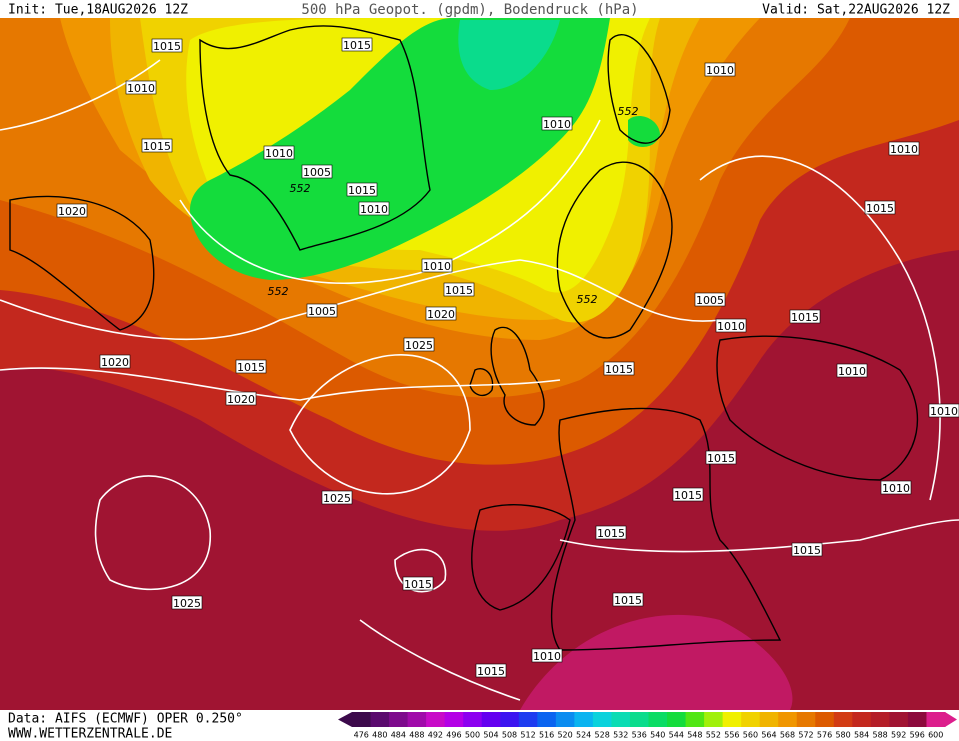 This screenshot has height=741, width=959. Describe the element at coordinates (856, 10) in the screenshot. I see `valid-time: Valid: Sat,22AUG2026 12Z` at that location.